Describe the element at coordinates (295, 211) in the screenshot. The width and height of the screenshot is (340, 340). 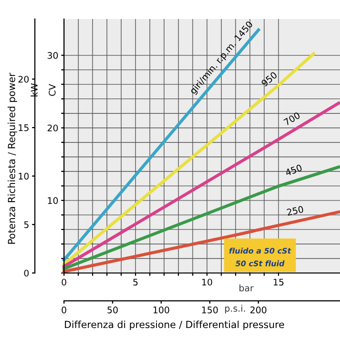
I see `text: 250` at that location.